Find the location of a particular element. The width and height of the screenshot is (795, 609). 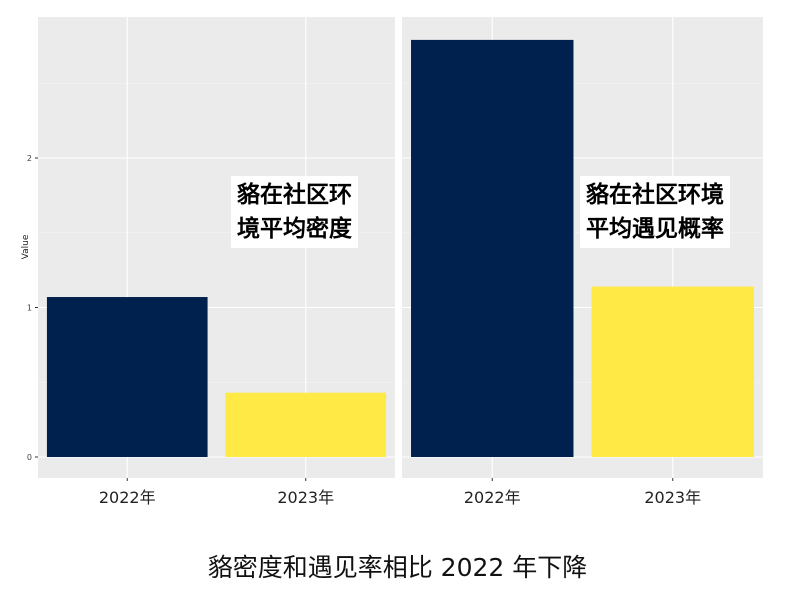

annotation-line: 境平均密度 is located at coordinates (294, 229).